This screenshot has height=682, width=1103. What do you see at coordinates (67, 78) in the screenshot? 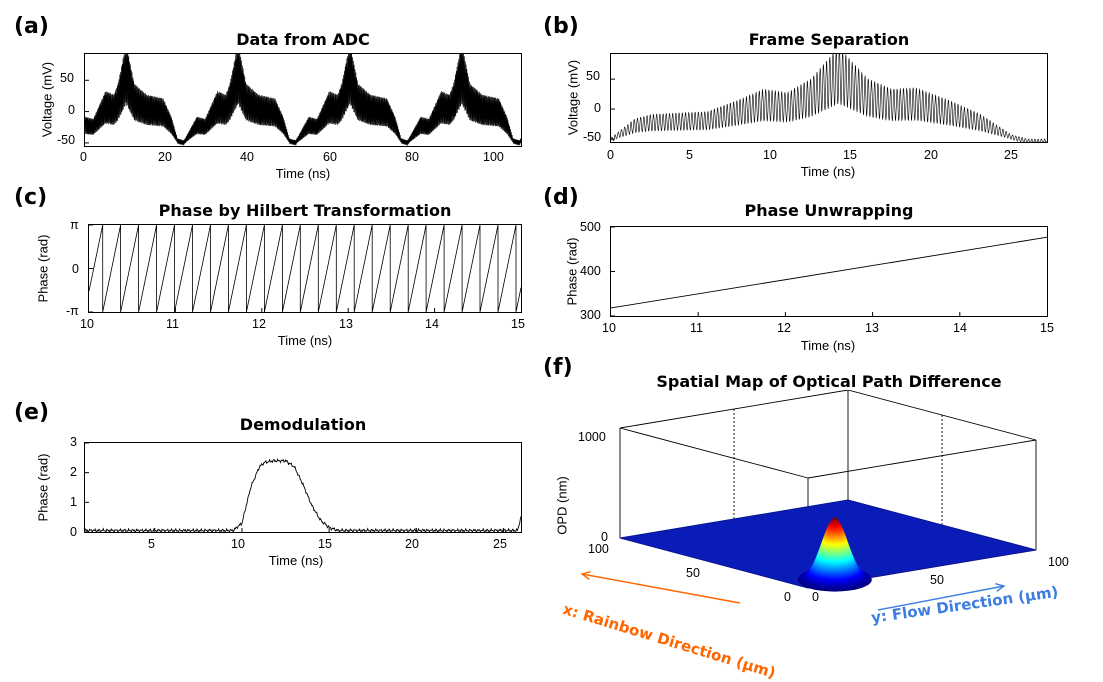
I see `panel-a-ytick: 50` at bounding box center [67, 78].